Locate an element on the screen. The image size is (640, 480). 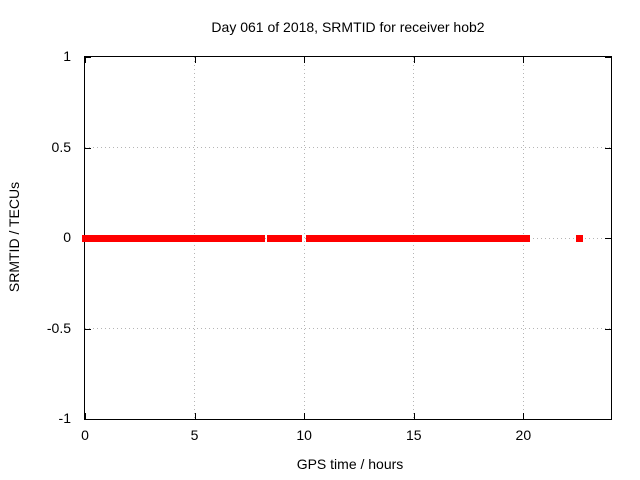
y-tick-label: 1 is located at coordinates (67, 56).